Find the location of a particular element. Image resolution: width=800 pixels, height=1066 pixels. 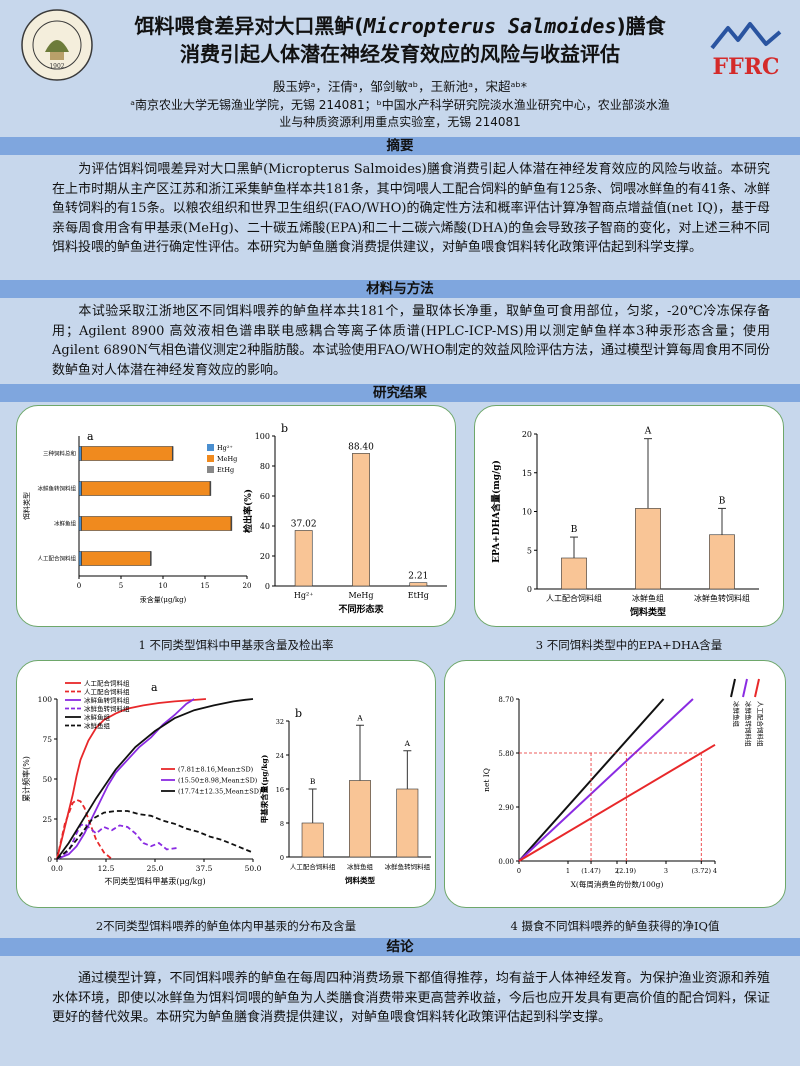

fig1b-value-label: 2.21 is located at coordinates (418, 577).